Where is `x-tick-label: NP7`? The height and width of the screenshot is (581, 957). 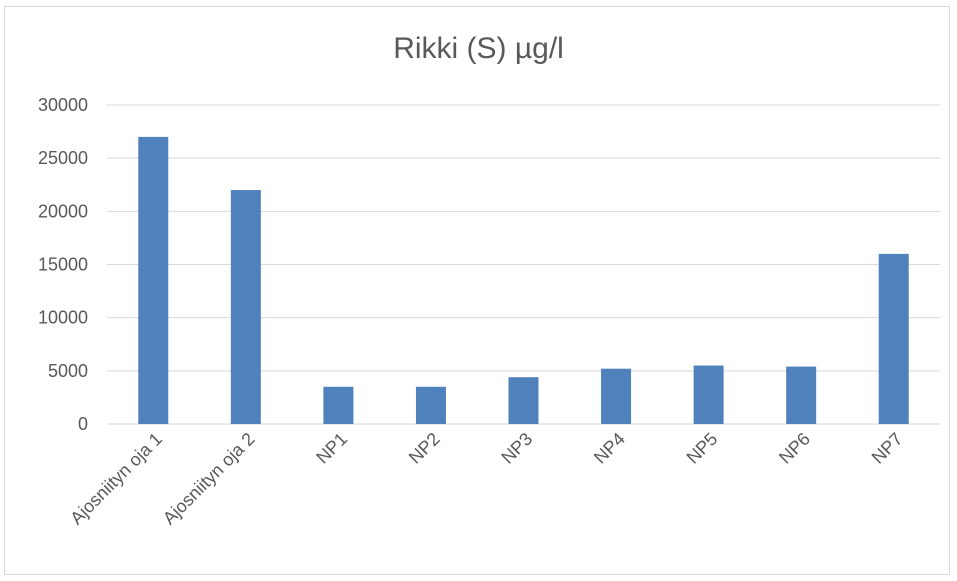 x-tick-label: NP7 is located at coordinates (887, 448).